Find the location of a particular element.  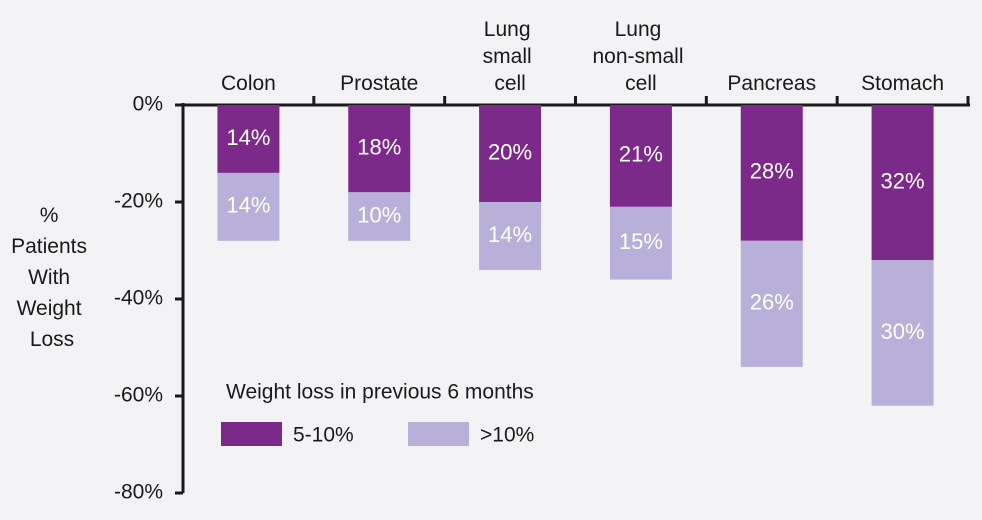

data-label: 10% is located at coordinates (379, 214).